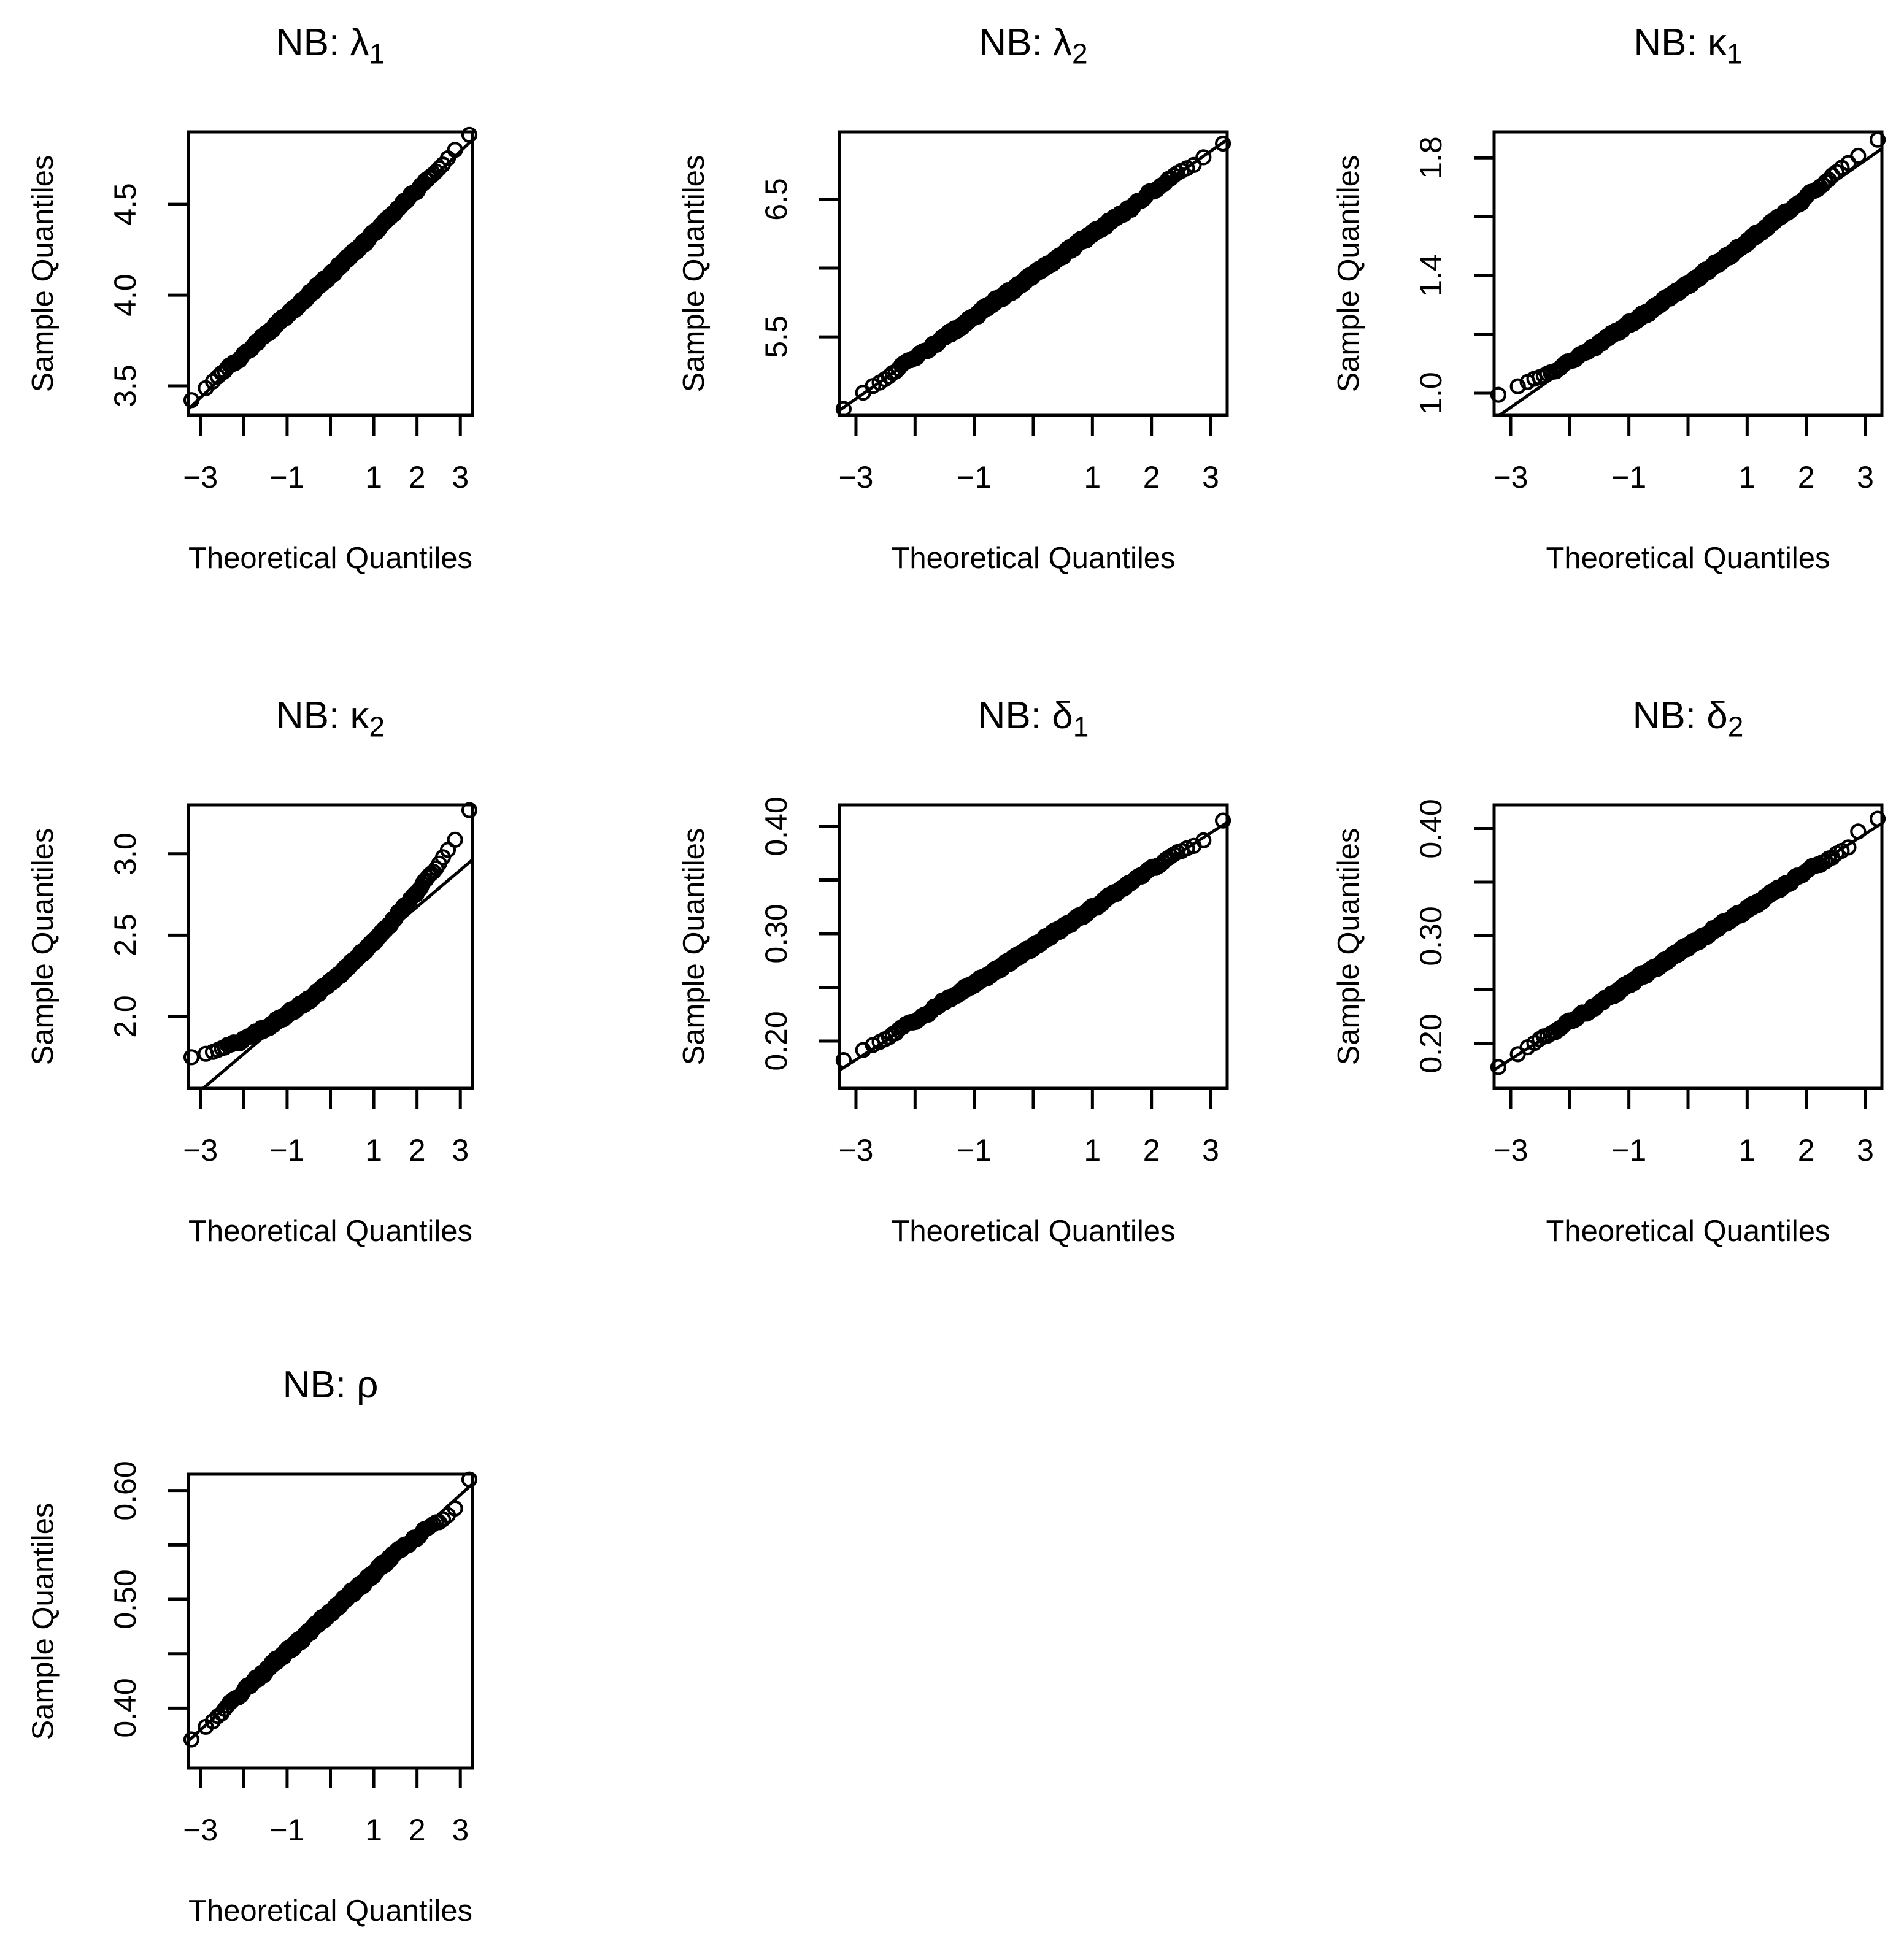  I want to click on plot-title: NB: λ2, so click(1033, 44).